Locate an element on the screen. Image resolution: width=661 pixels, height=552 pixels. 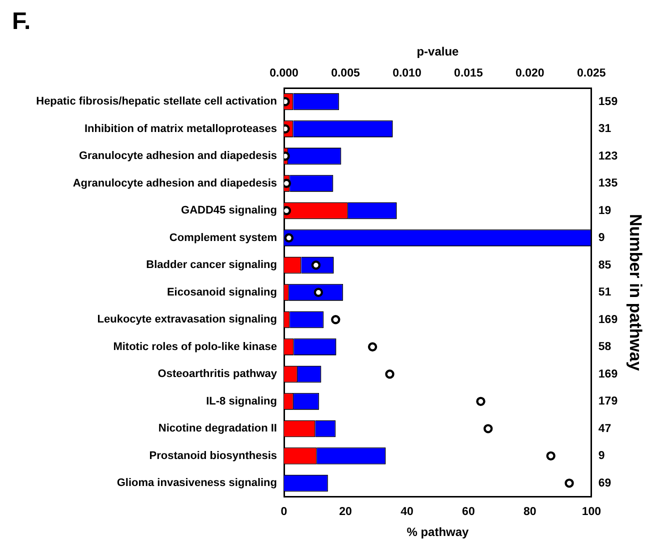
y2-tick-label: 85 is located at coordinates (605, 265).